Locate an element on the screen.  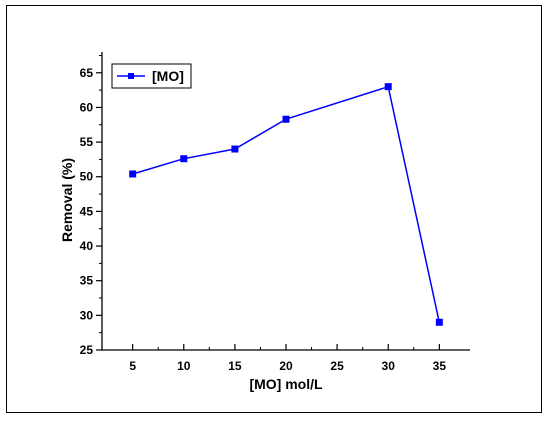
legend-marker is located at coordinates (131, 76).